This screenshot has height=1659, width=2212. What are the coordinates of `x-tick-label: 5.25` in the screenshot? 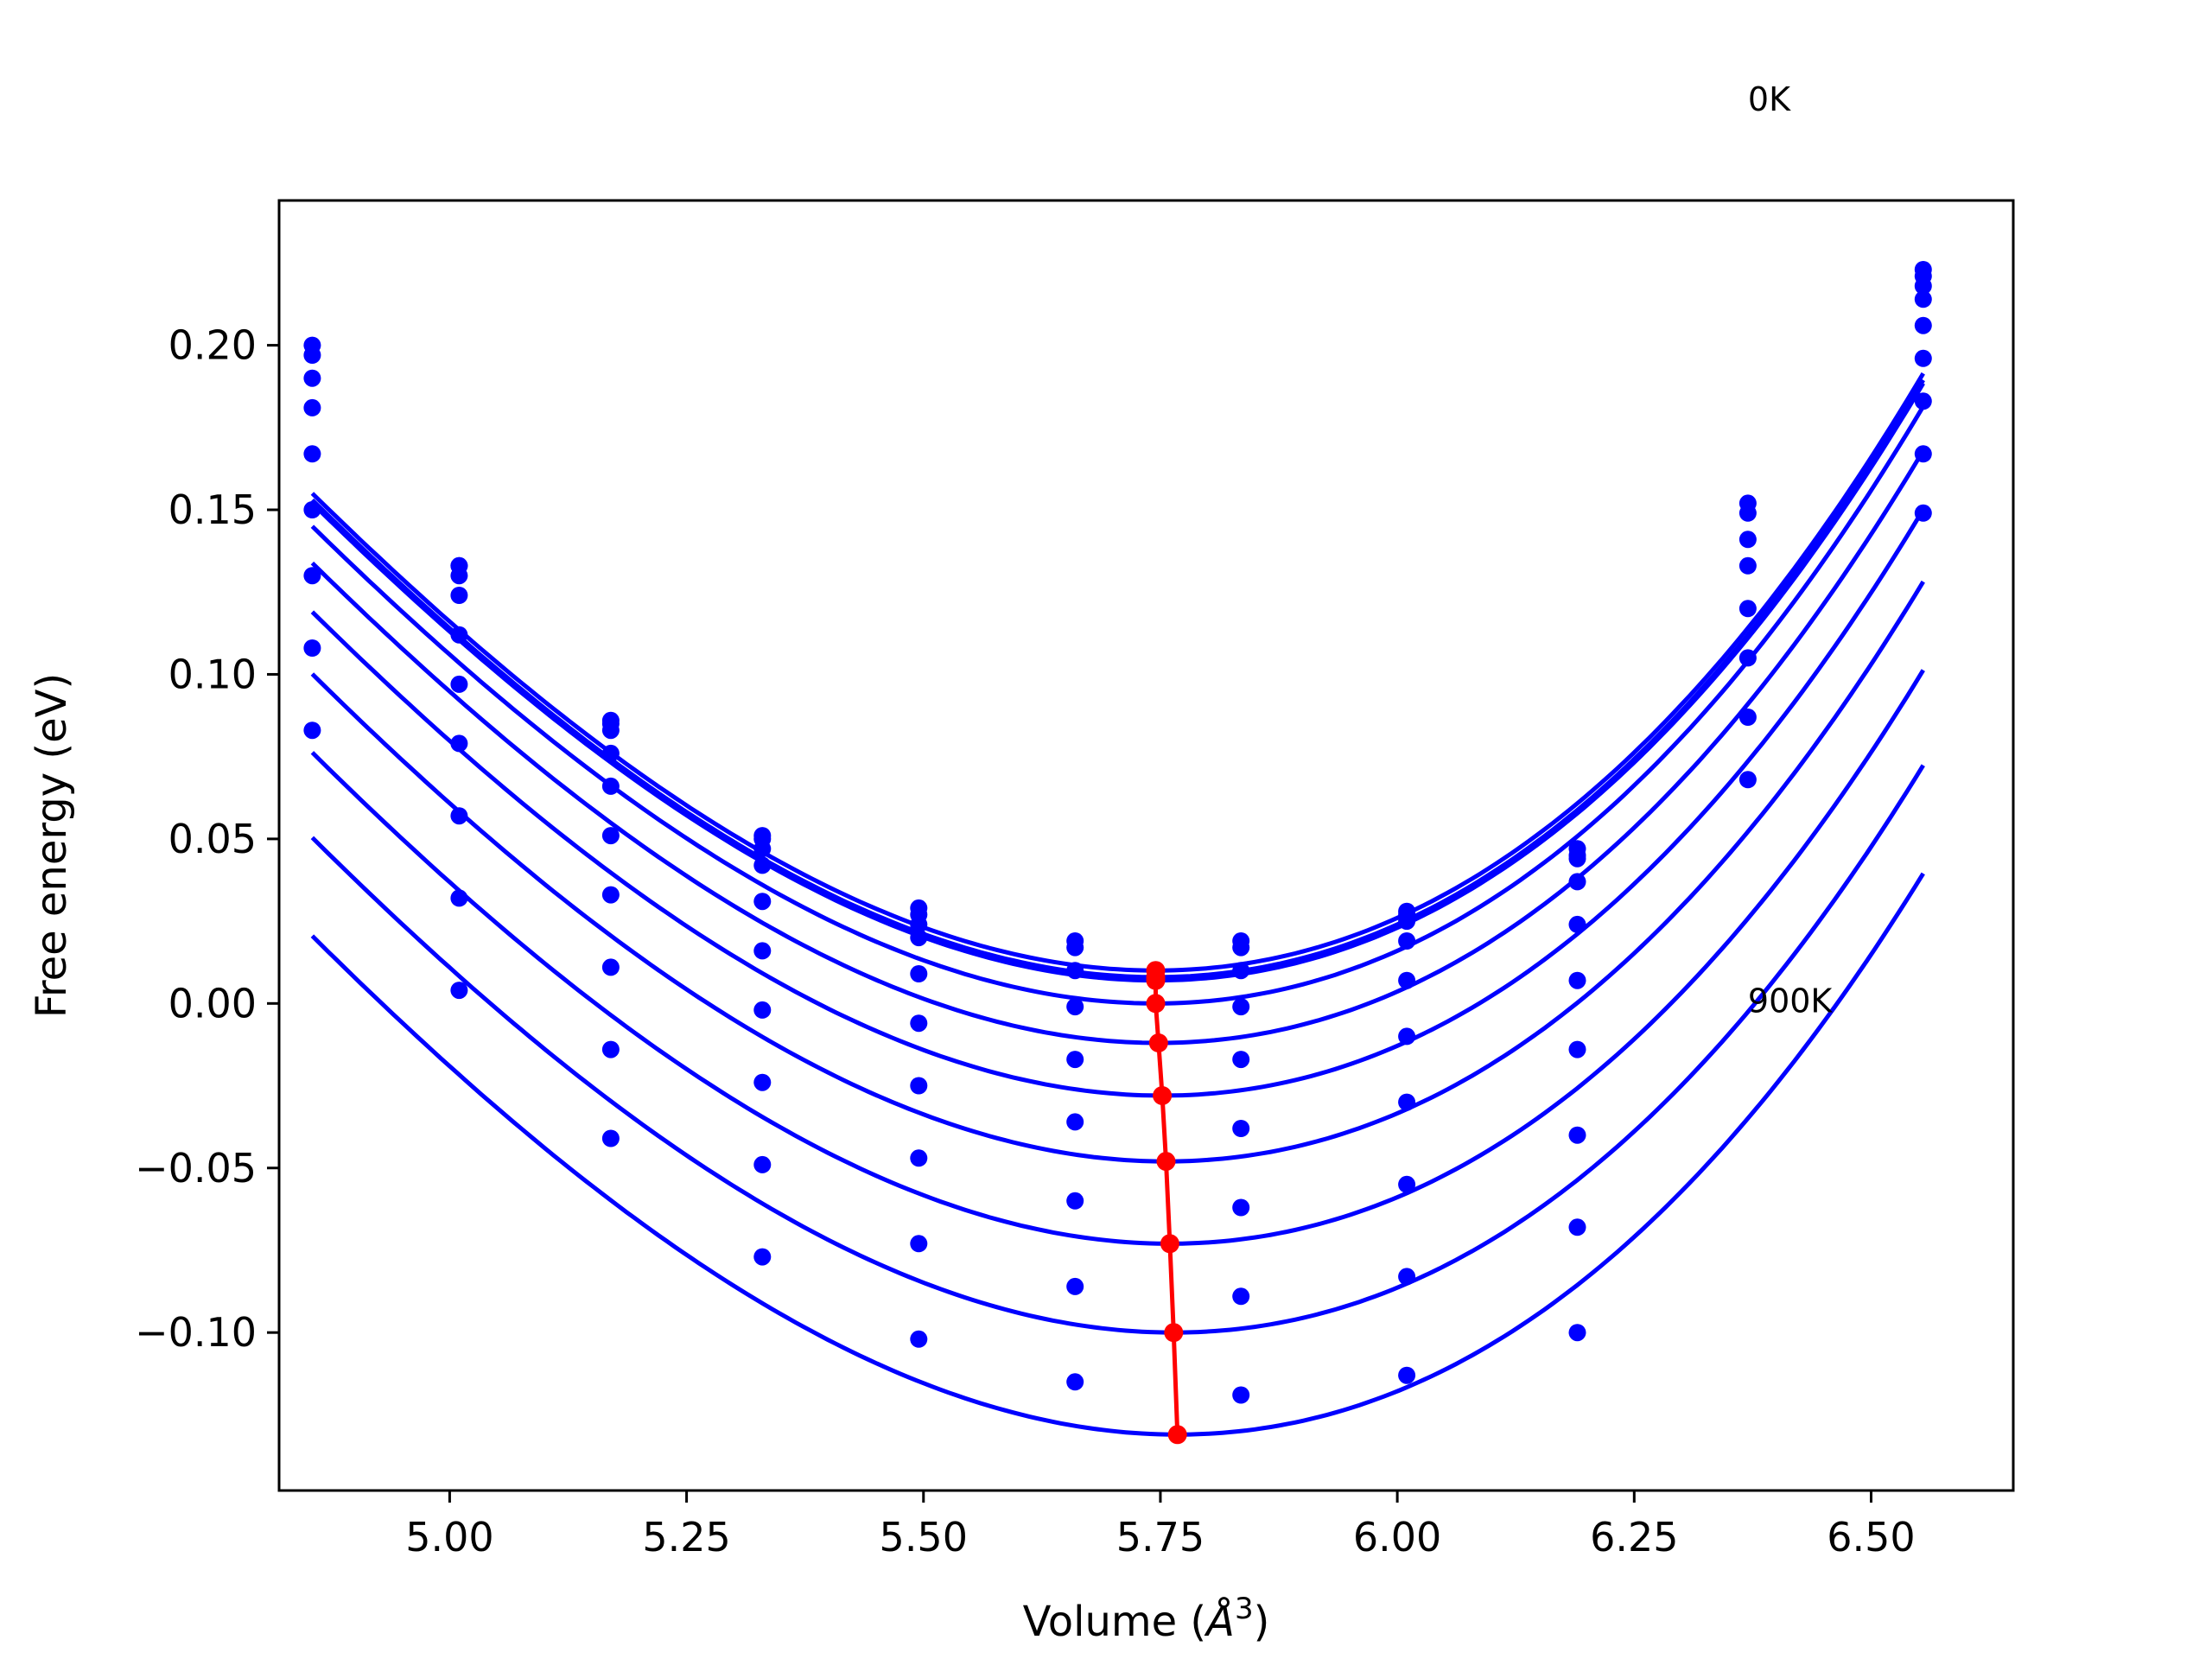 It's located at (686, 1537).